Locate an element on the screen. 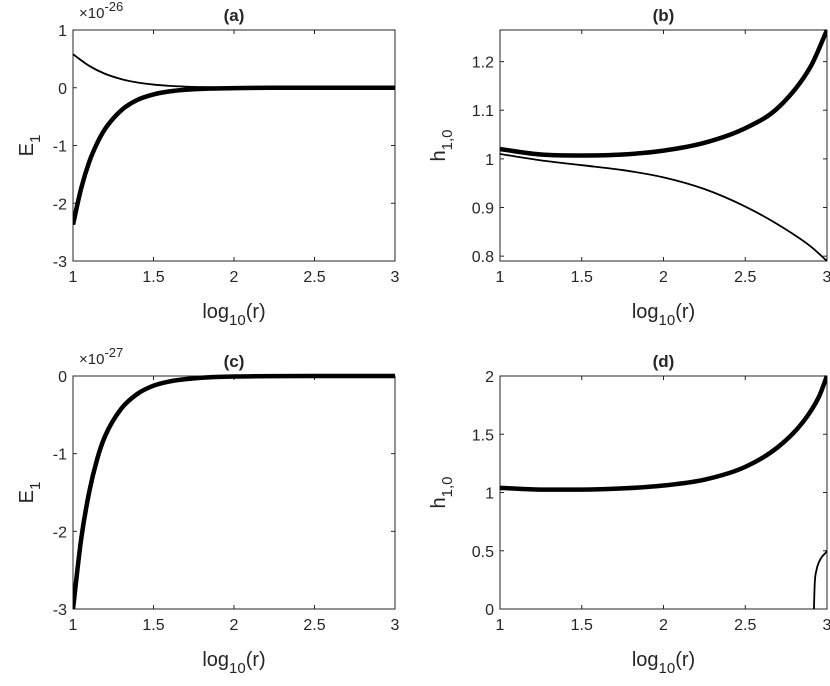 Image resolution: width=830 pixels, height=686 pixels. panel-title: (b) is located at coordinates (664, 15).